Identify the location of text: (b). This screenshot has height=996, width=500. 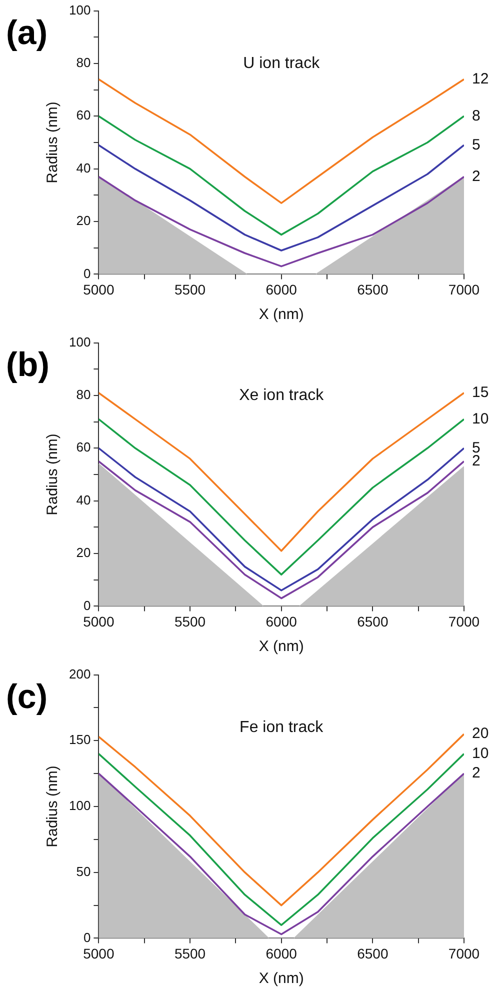
(28, 365).